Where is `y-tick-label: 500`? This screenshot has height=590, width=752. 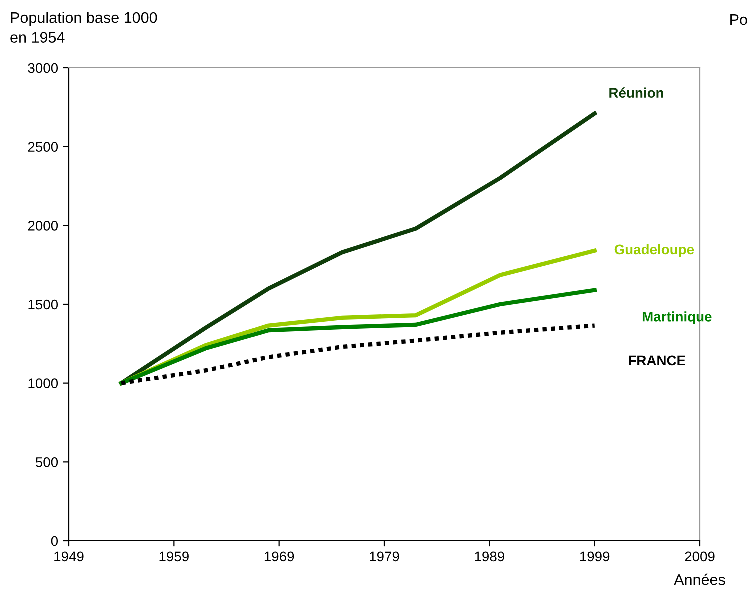 y-tick-label: 500 is located at coordinates (47, 463).